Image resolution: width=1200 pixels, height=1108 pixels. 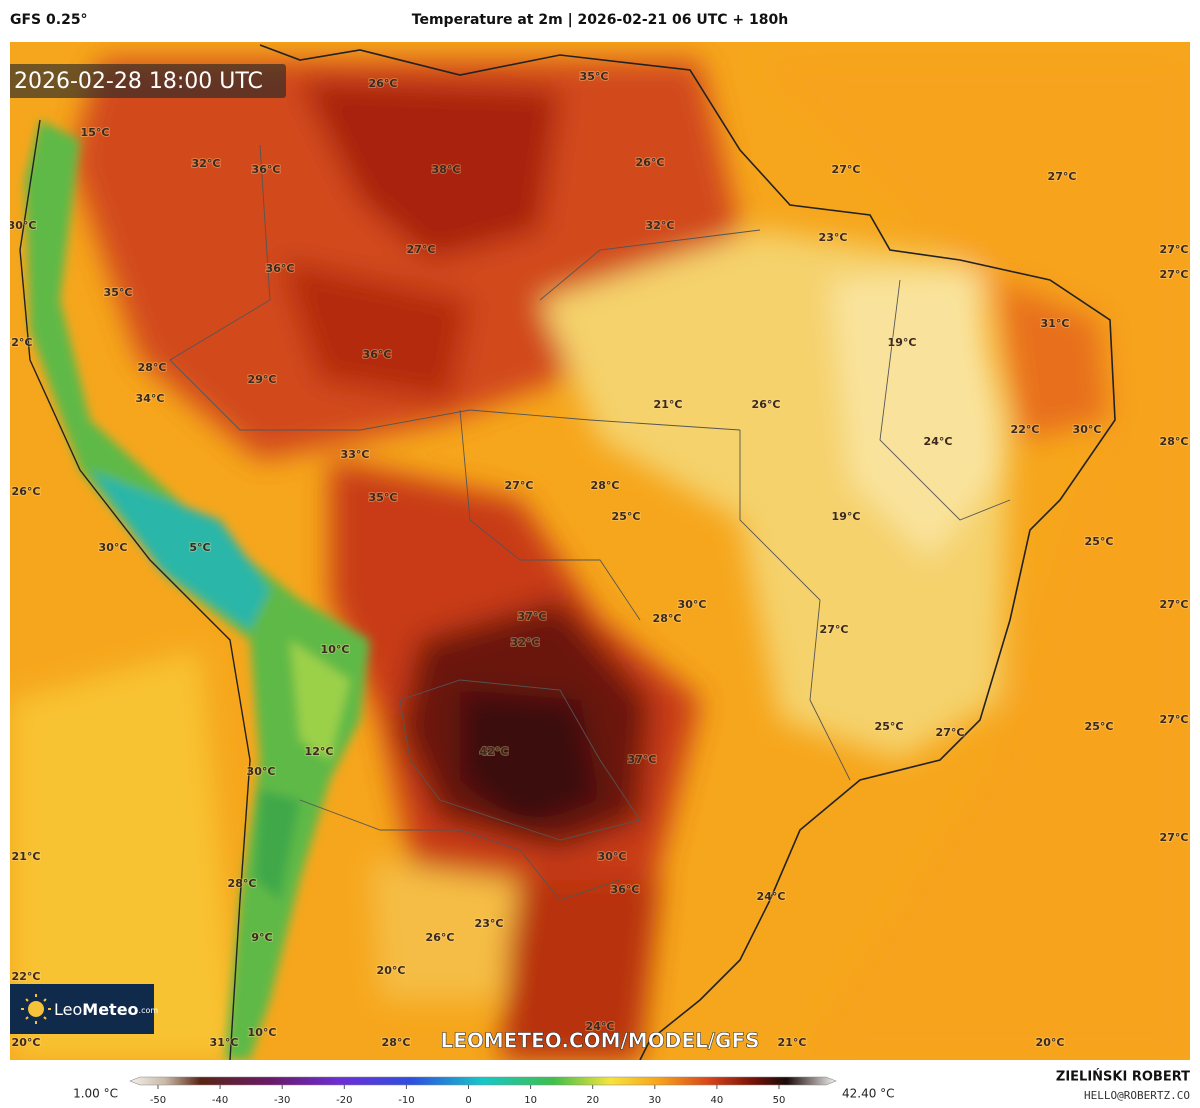 I want to click on colorbar-tick-label: -20, so click(x=344, y=1100).